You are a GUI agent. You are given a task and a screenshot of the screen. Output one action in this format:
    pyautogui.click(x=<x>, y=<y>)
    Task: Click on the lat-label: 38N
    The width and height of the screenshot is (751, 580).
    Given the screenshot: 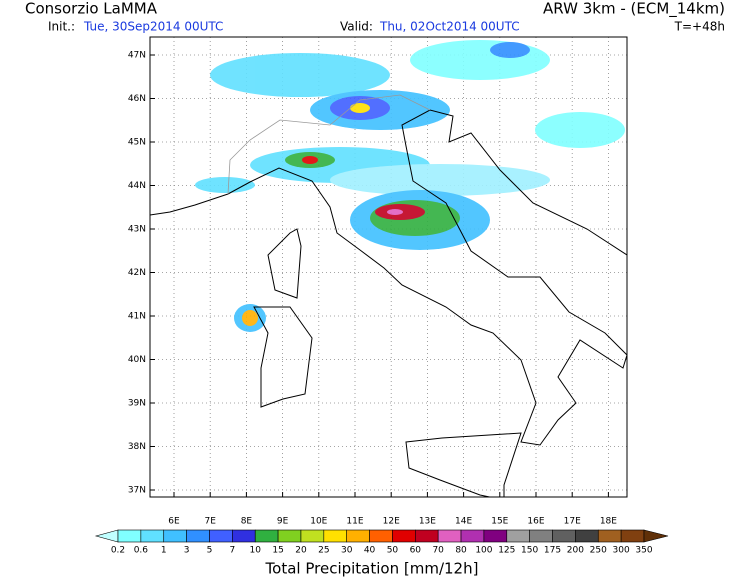 What is the action you would take?
    pyautogui.click(x=137, y=447)
    